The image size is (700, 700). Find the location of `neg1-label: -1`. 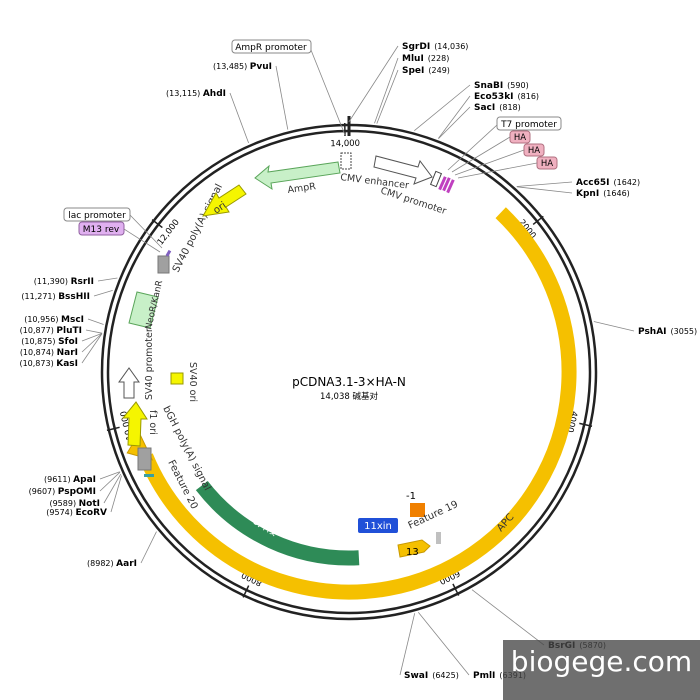

neg1-label: -1 is located at coordinates (411, 496).